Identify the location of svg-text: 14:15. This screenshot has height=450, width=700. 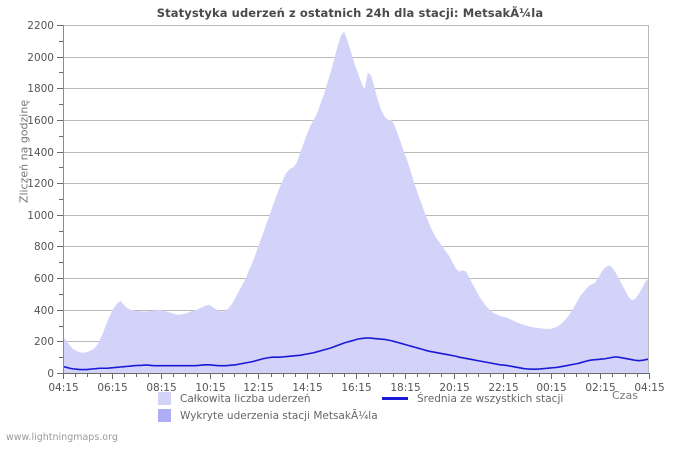
(307, 388).